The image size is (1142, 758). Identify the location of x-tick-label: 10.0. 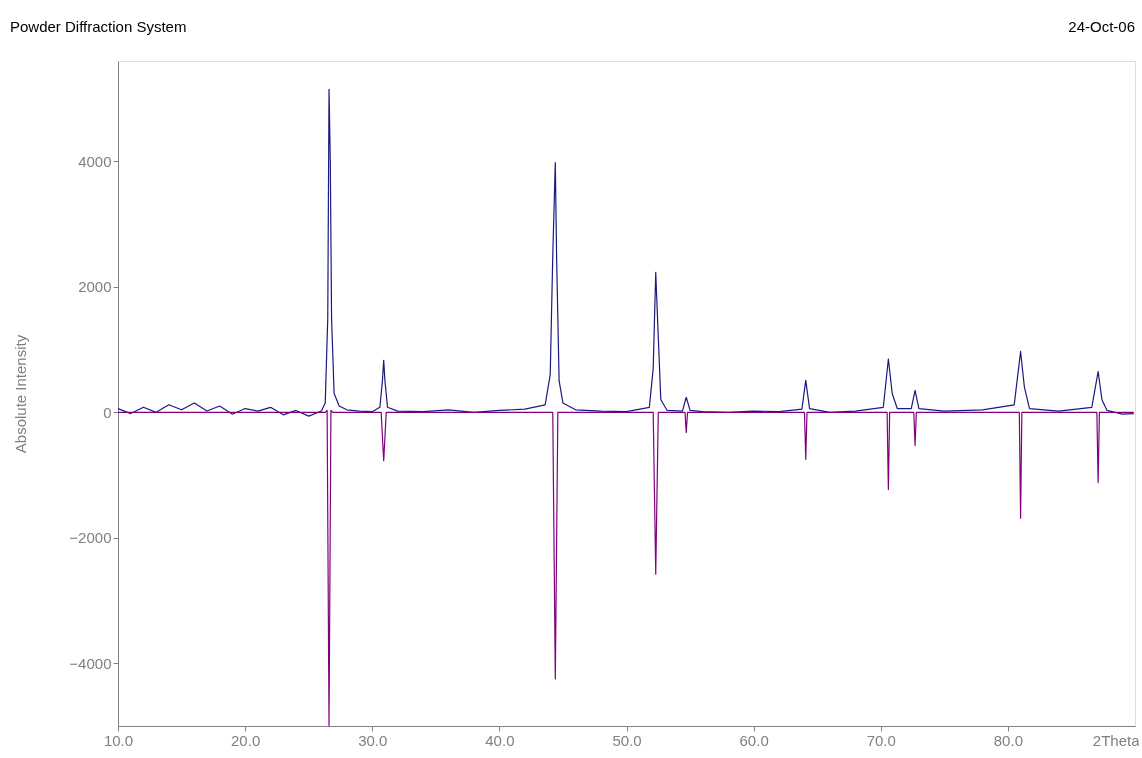
(118, 740).